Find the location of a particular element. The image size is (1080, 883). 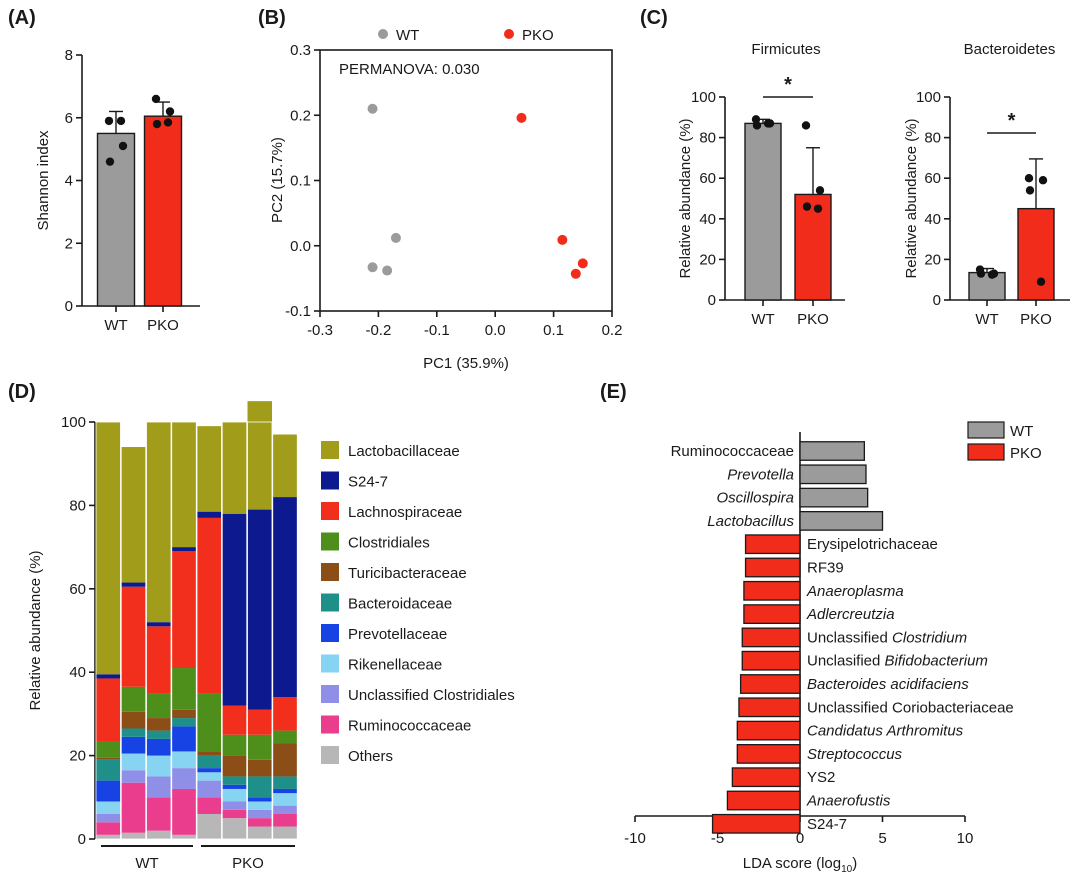

panel-label-a: (A) is located at coordinates (22, 18).